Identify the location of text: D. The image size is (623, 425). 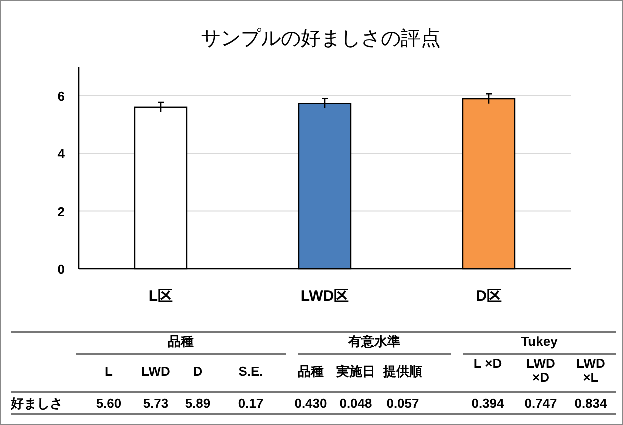
(198, 371).